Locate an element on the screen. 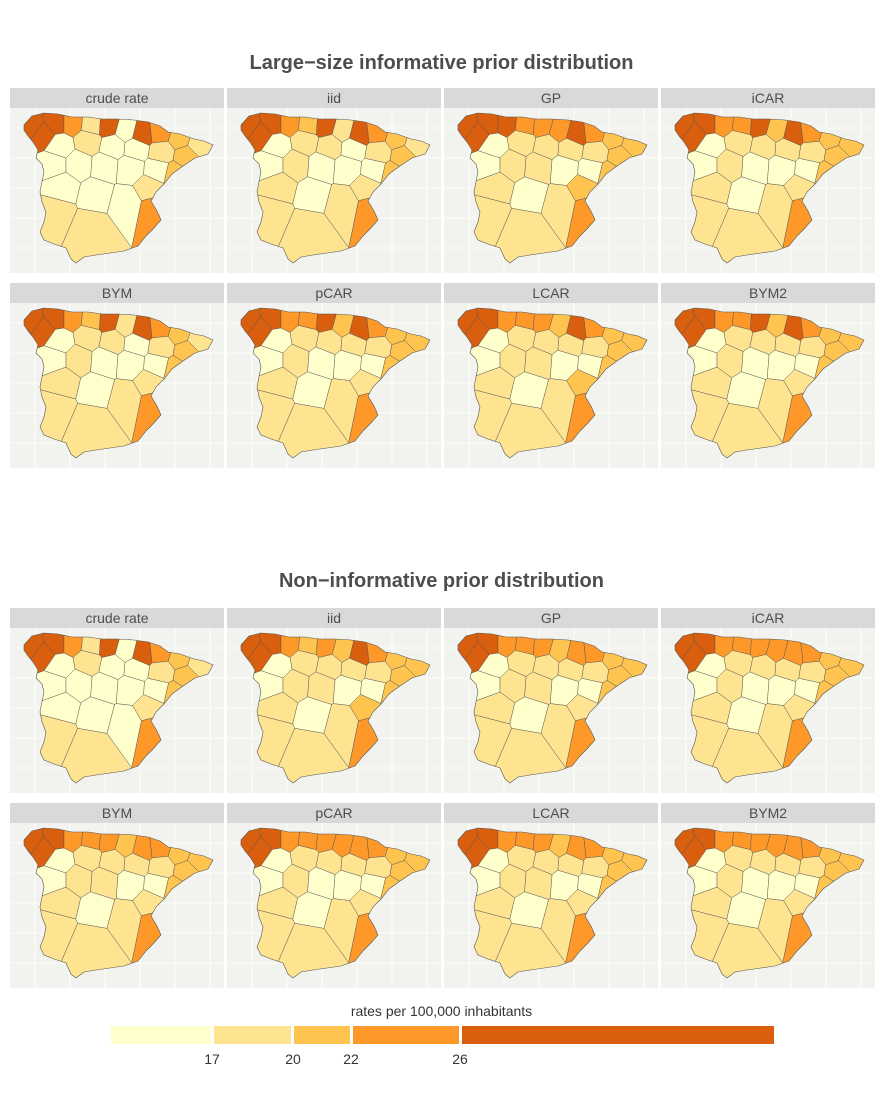 The image size is (883, 1103). map-panel: BYM is located at coordinates (117, 375).